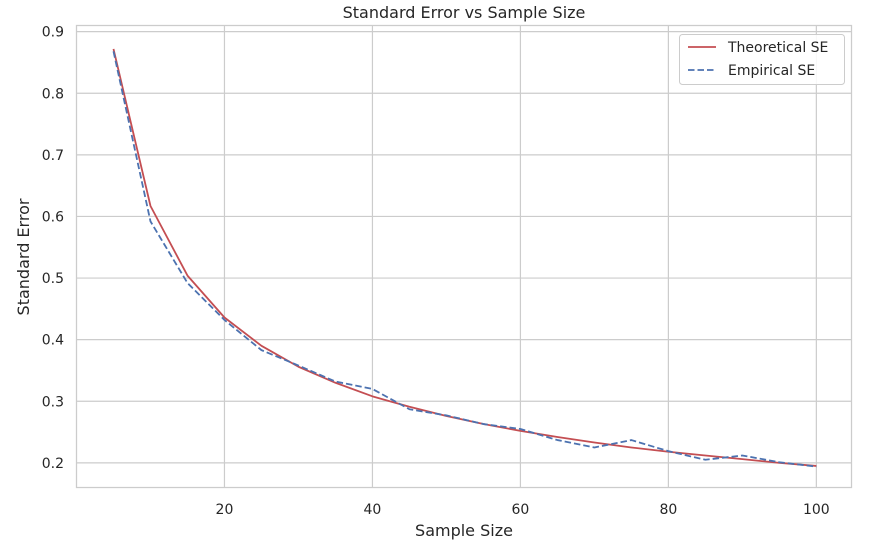 This screenshot has height=549, width=885. I want to click on y-tick-label: 0.2, so click(53, 464).